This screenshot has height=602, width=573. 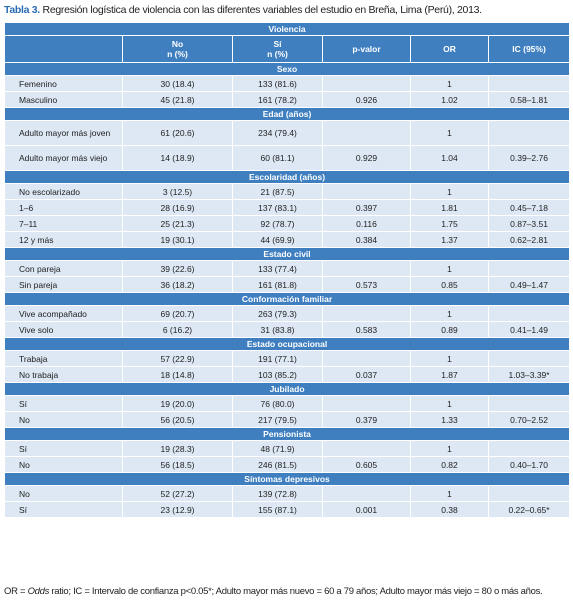 I want to click on cell: 19 (20.0), so click(x=177, y=403).